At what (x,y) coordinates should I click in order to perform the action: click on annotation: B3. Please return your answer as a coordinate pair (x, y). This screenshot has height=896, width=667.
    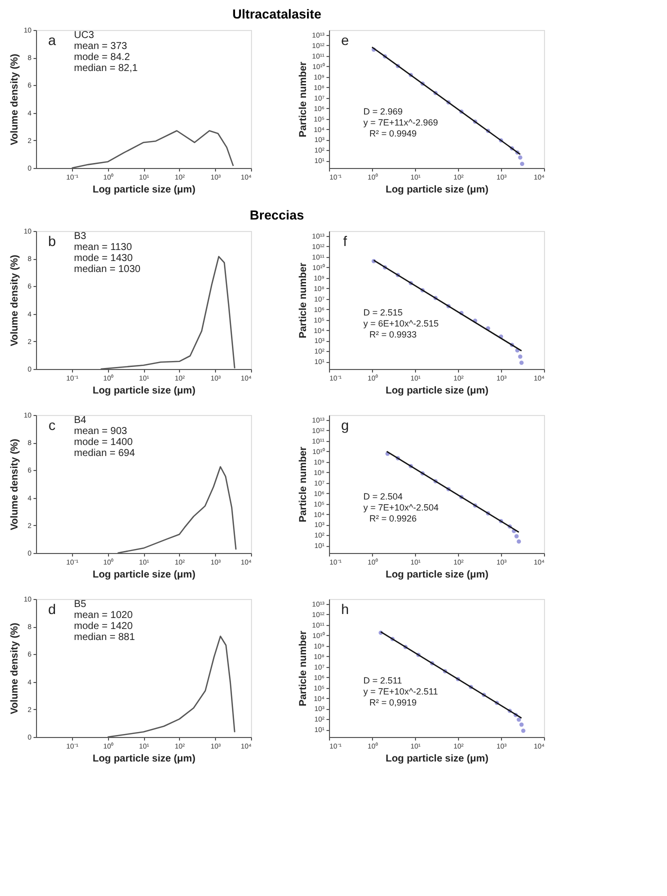
    Looking at the image, I should click on (80, 236).